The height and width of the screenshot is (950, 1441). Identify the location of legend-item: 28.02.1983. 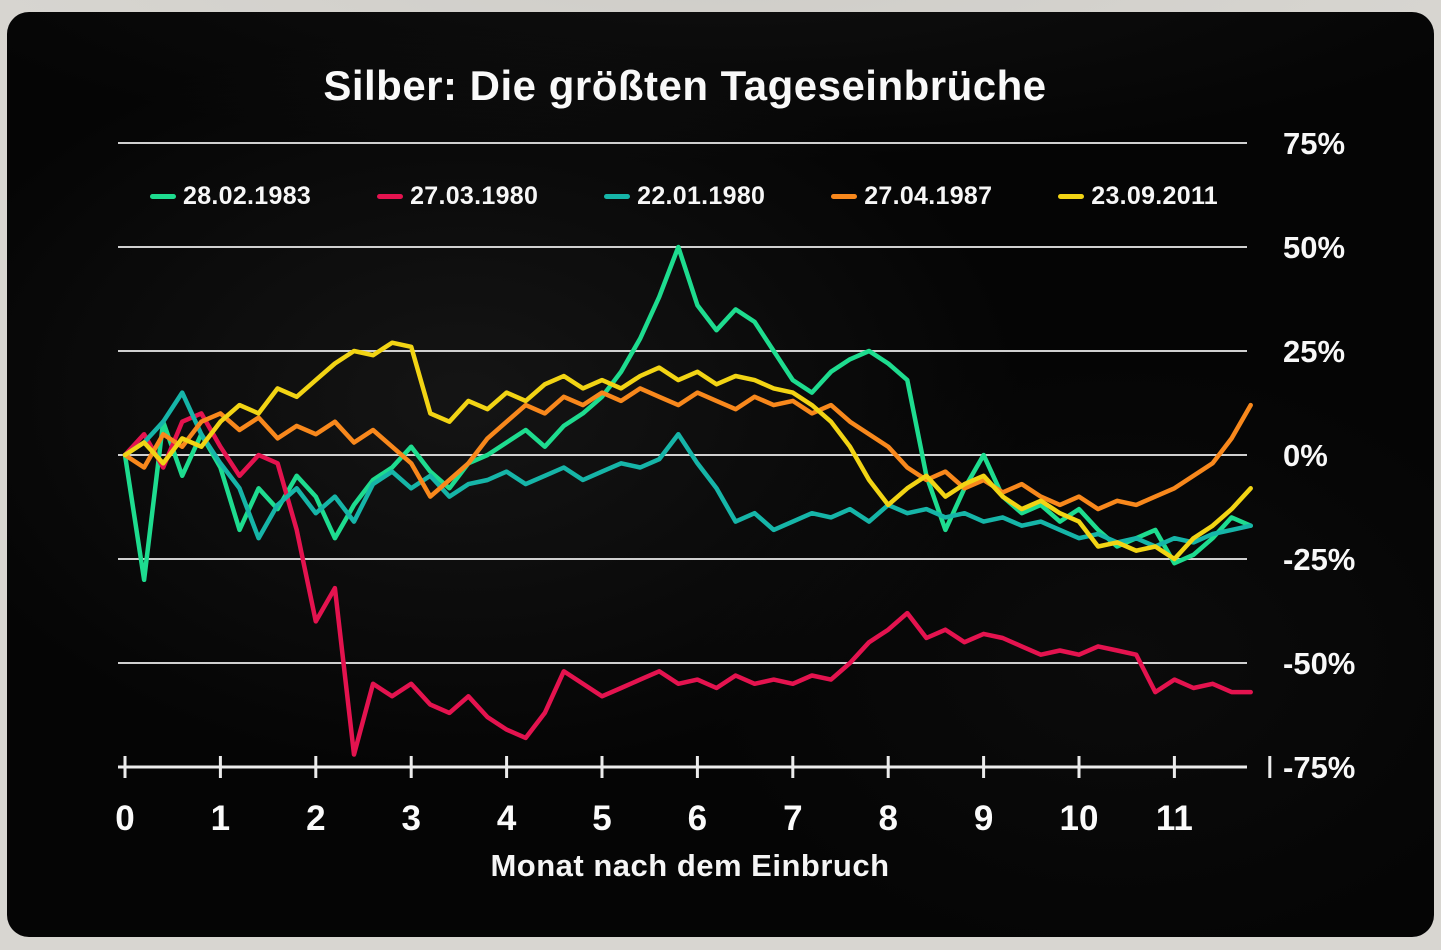
(230, 196).